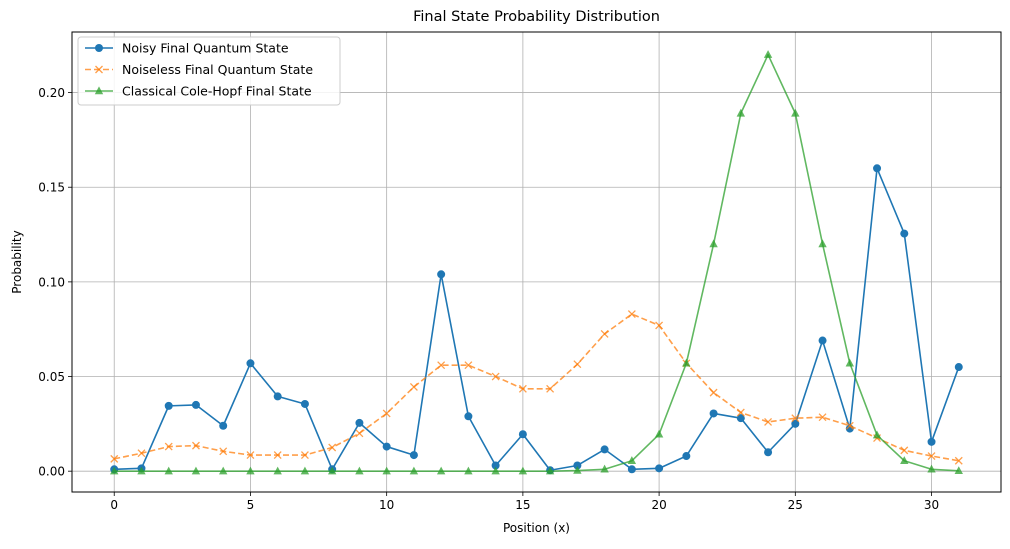  Describe the element at coordinates (217, 69) in the screenshot. I see `legend-label: Noiseless Final Quantum State` at that location.